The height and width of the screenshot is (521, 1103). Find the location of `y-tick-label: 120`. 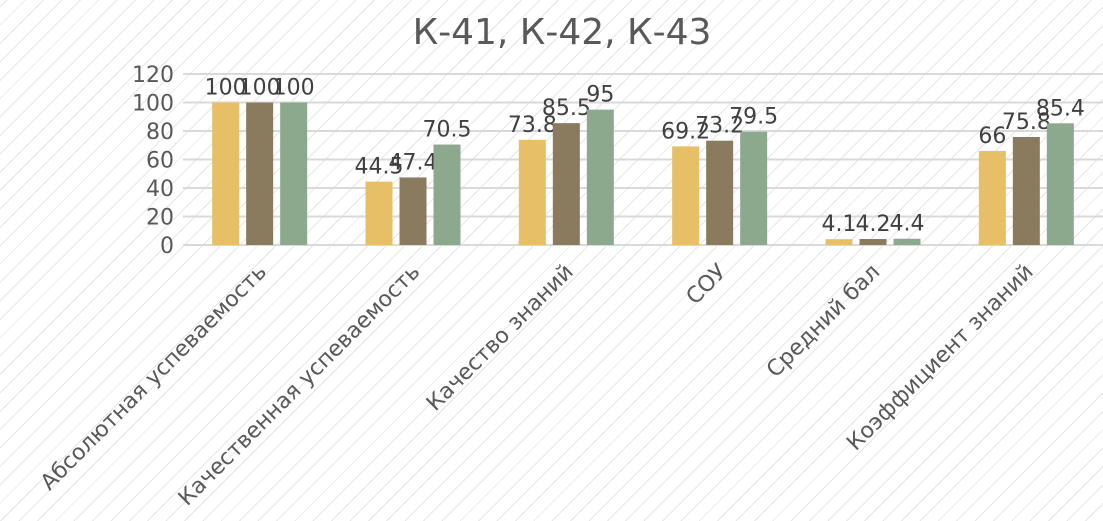

y-tick-label: 120 is located at coordinates (153, 75).